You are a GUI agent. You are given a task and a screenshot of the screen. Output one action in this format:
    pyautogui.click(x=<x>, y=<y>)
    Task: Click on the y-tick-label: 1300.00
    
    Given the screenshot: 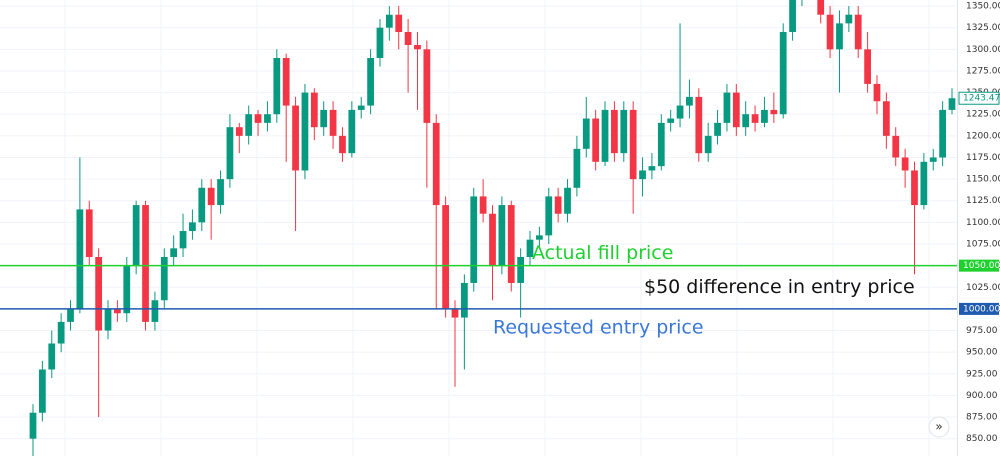 What is the action you would take?
    pyautogui.click(x=983, y=50)
    